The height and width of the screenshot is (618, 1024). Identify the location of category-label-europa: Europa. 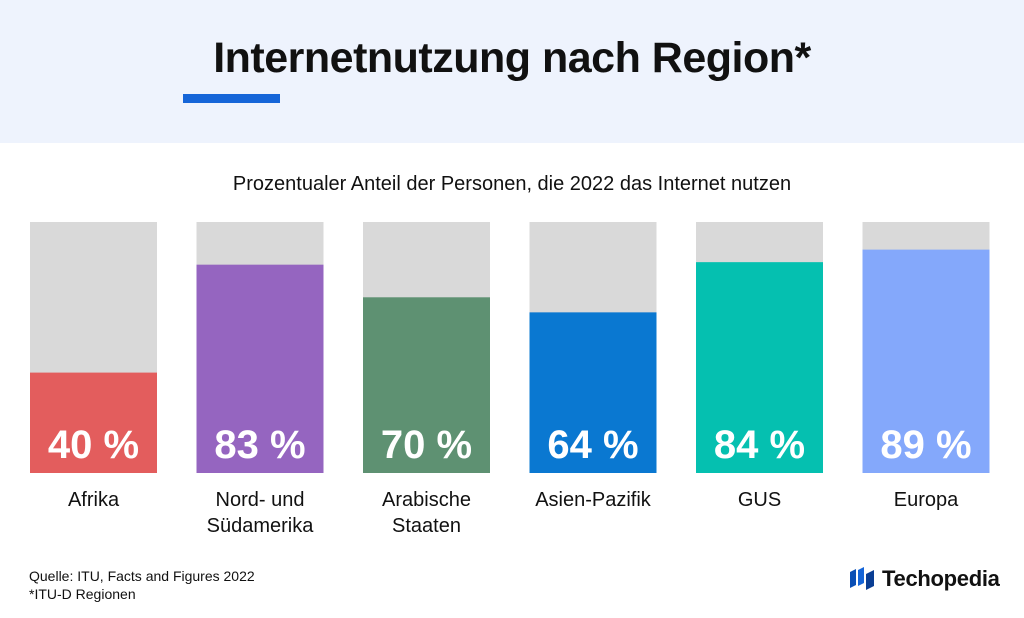
(926, 500).